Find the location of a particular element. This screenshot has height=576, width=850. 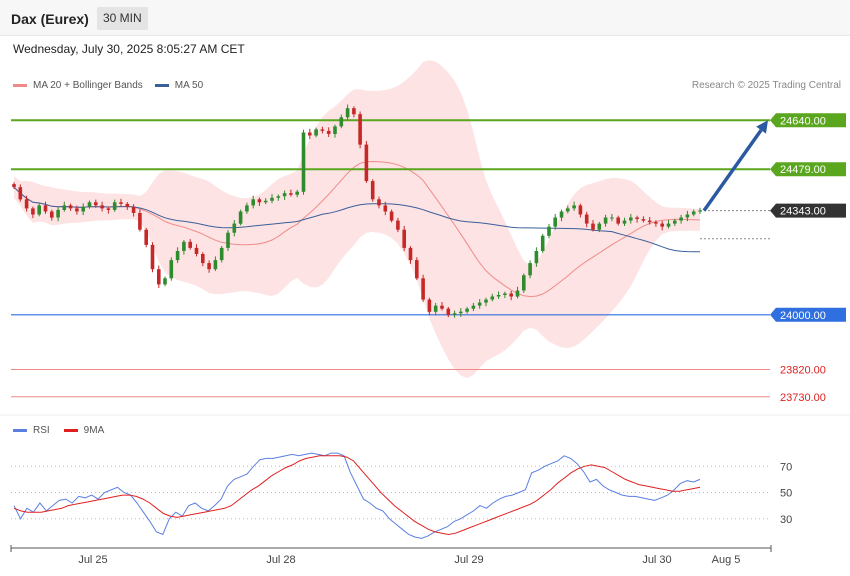

legend-9ma: 9MA is located at coordinates (84, 430).